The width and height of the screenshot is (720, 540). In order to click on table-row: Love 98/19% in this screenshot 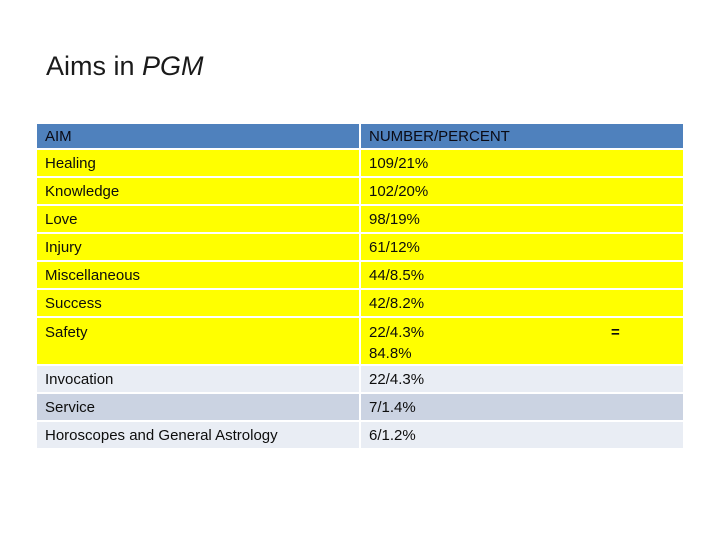, I will do `click(360, 219)`.